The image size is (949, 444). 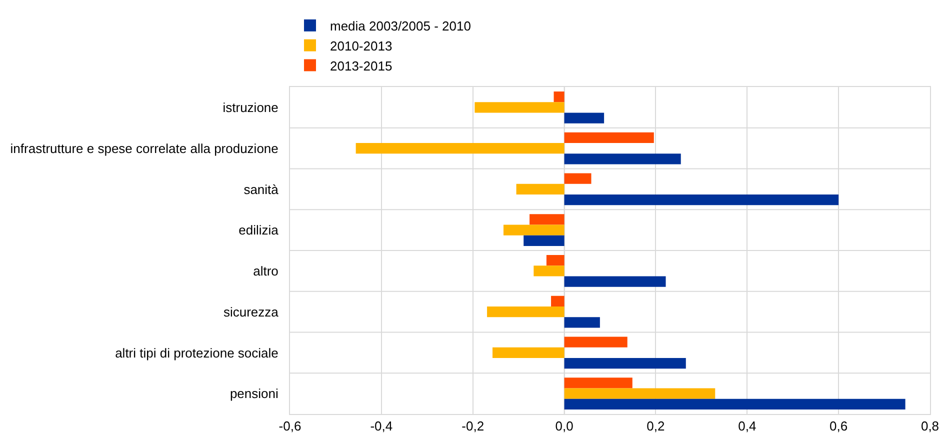 What do you see at coordinates (473, 426) in the screenshot?
I see `x-tick-label: -0,2` at bounding box center [473, 426].